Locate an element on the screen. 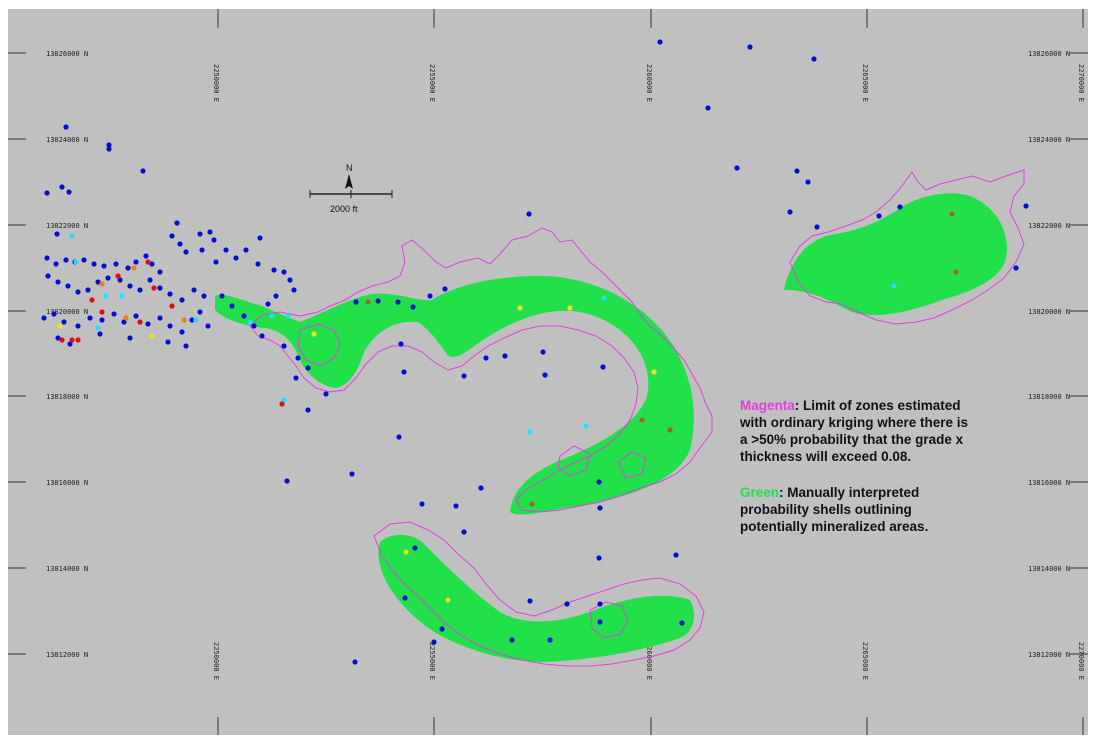 This screenshot has width=1093, height=738. kriging-limit-south is located at coordinates (539, 594).